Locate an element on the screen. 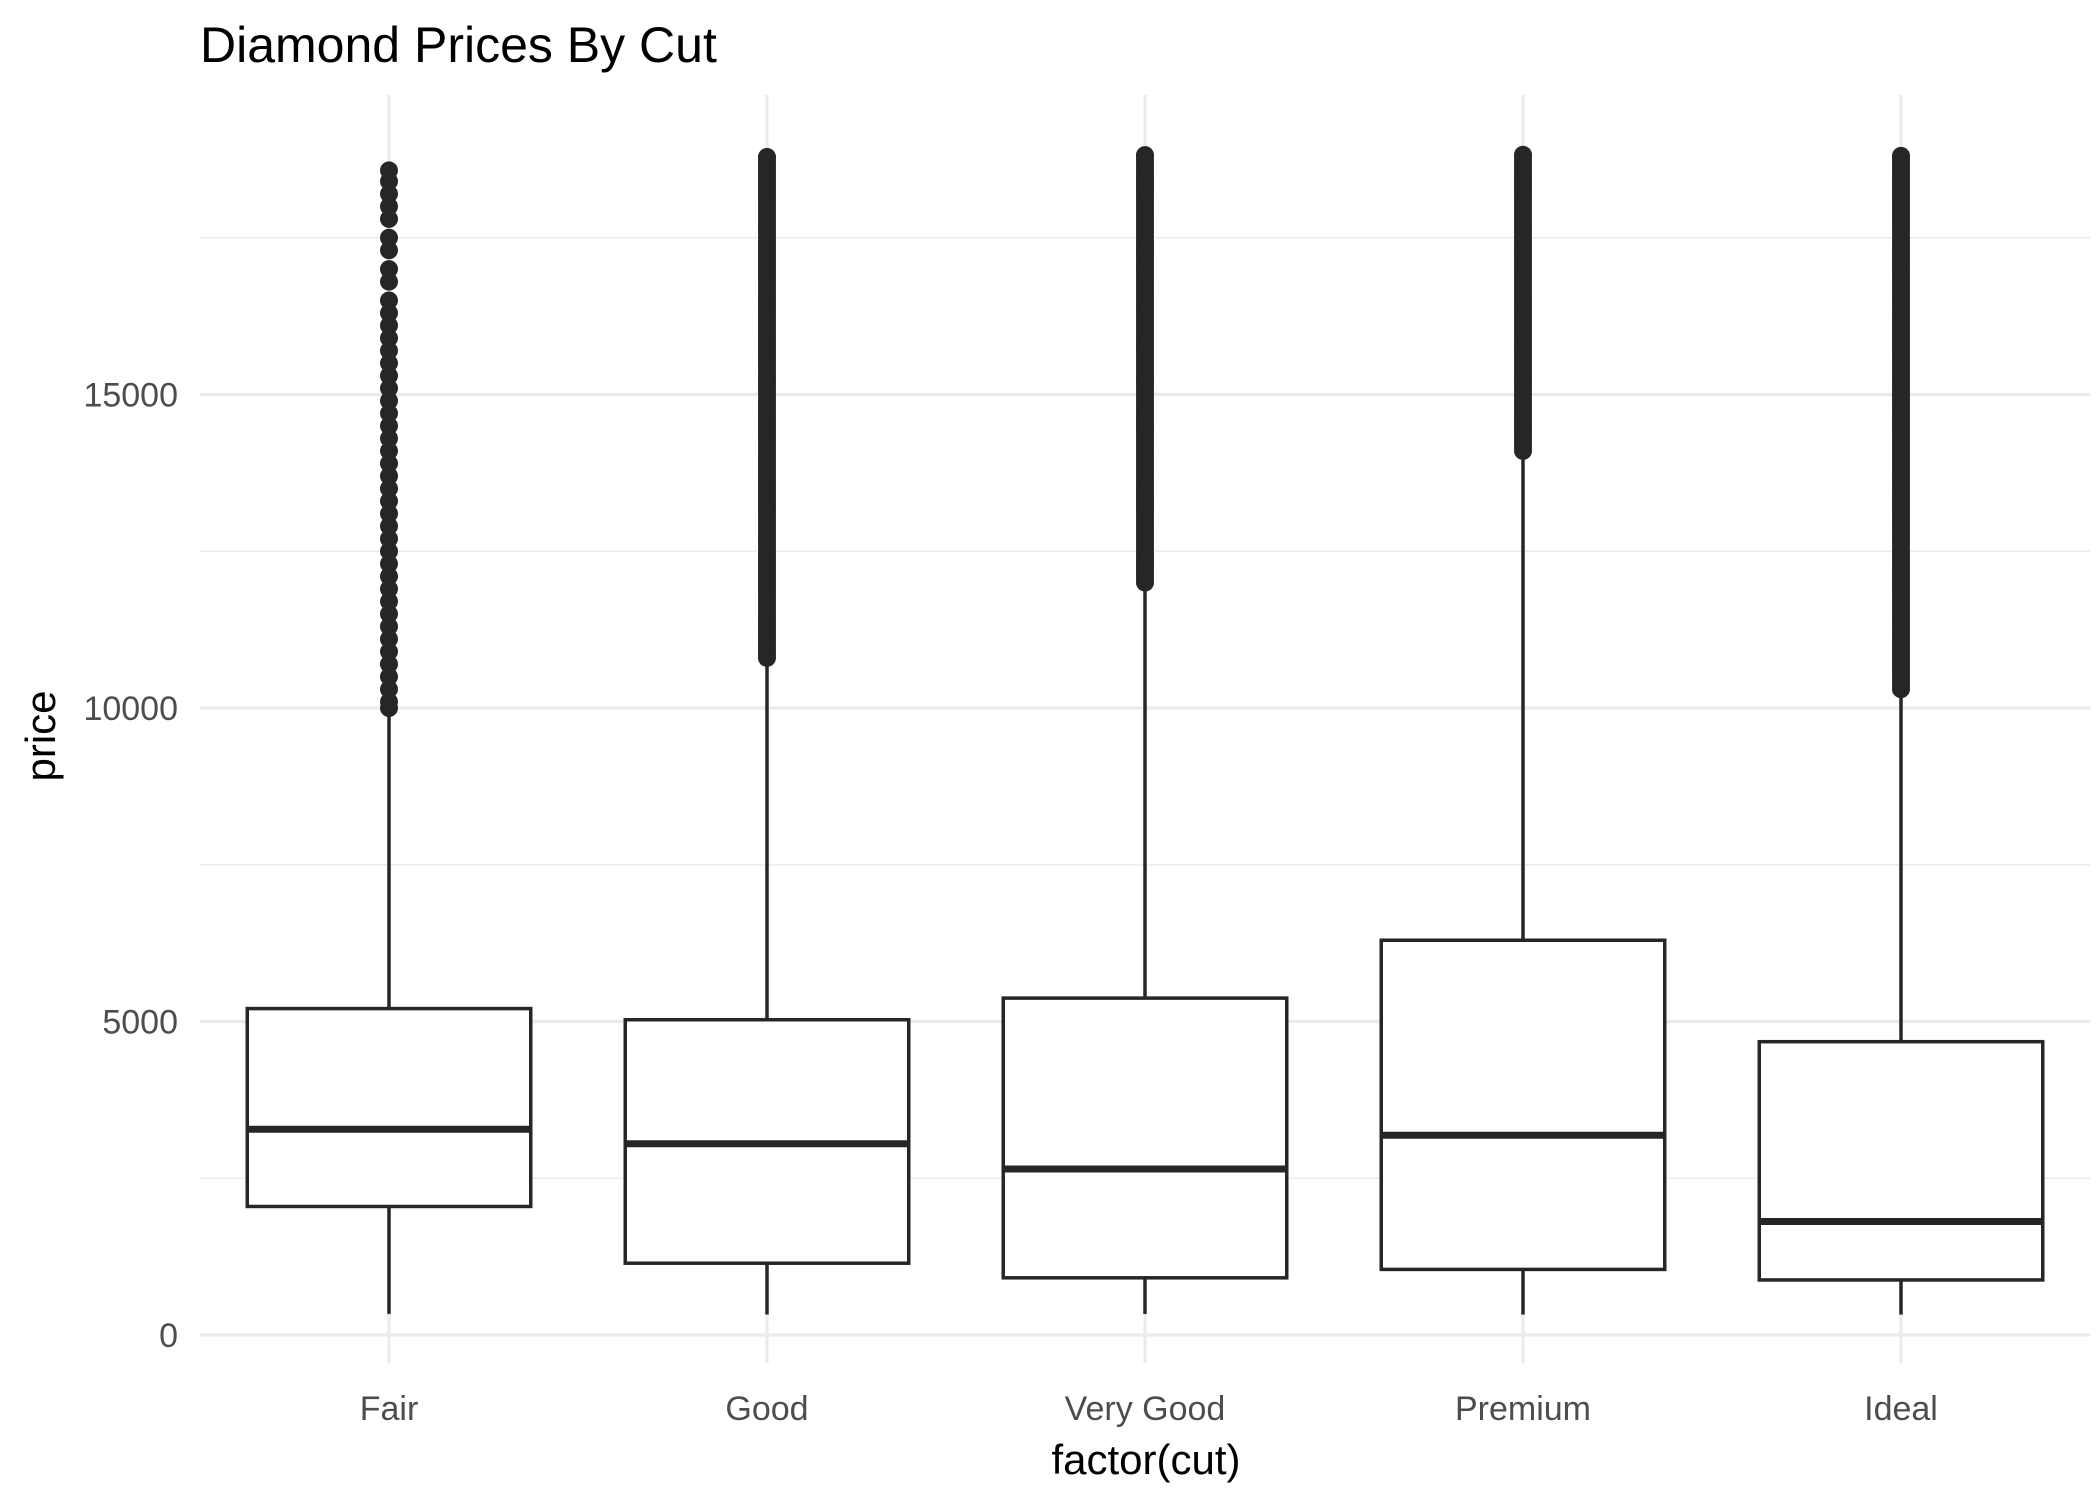 This screenshot has width=2100, height=1500. y-axis-title: price is located at coordinates (40, 735).